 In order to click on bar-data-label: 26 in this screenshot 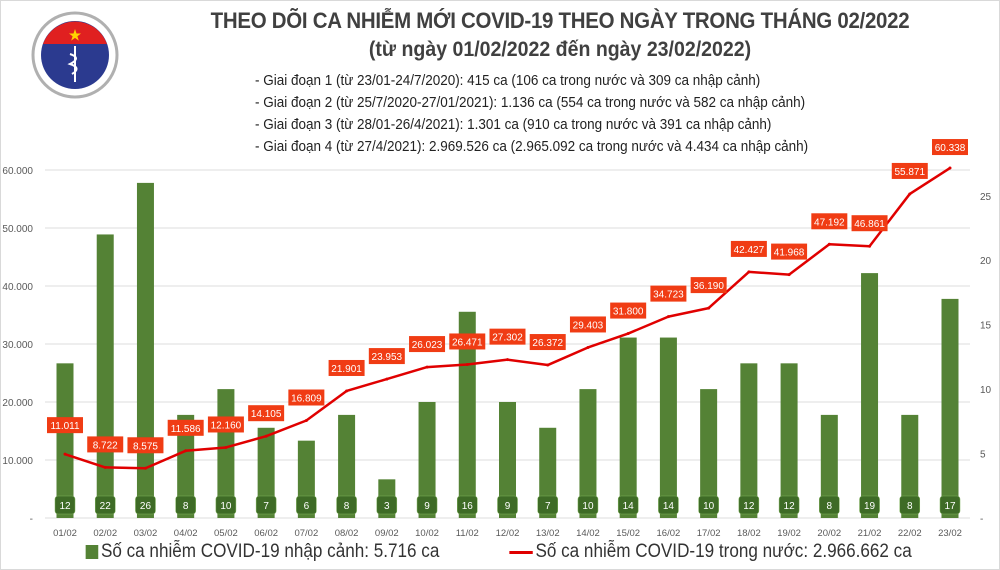, I will do `click(146, 506)`.